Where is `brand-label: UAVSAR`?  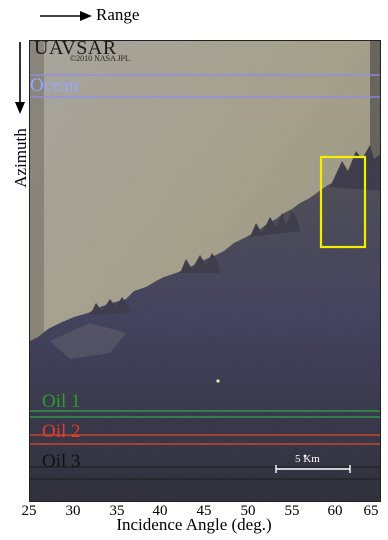
brand-label: UAVSAR is located at coordinates (75, 49).